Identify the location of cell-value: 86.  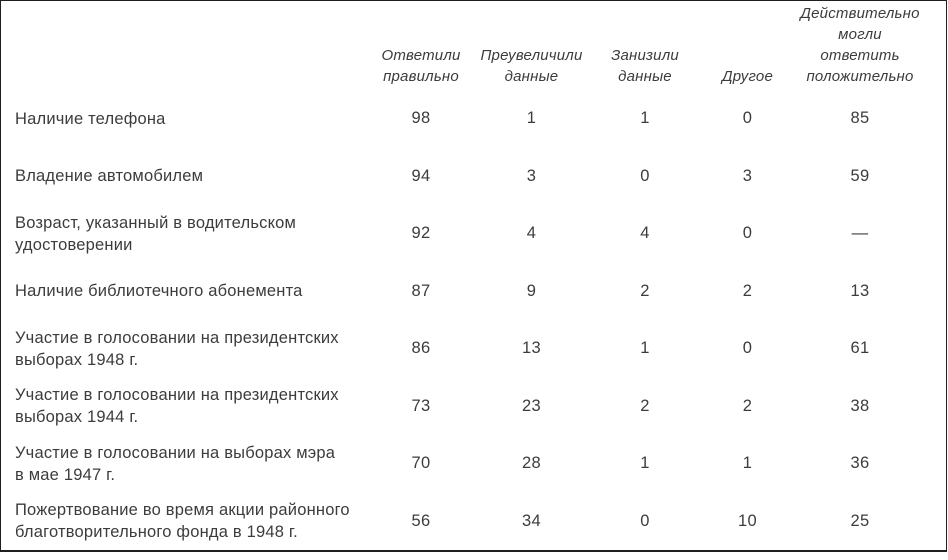
(421, 348).